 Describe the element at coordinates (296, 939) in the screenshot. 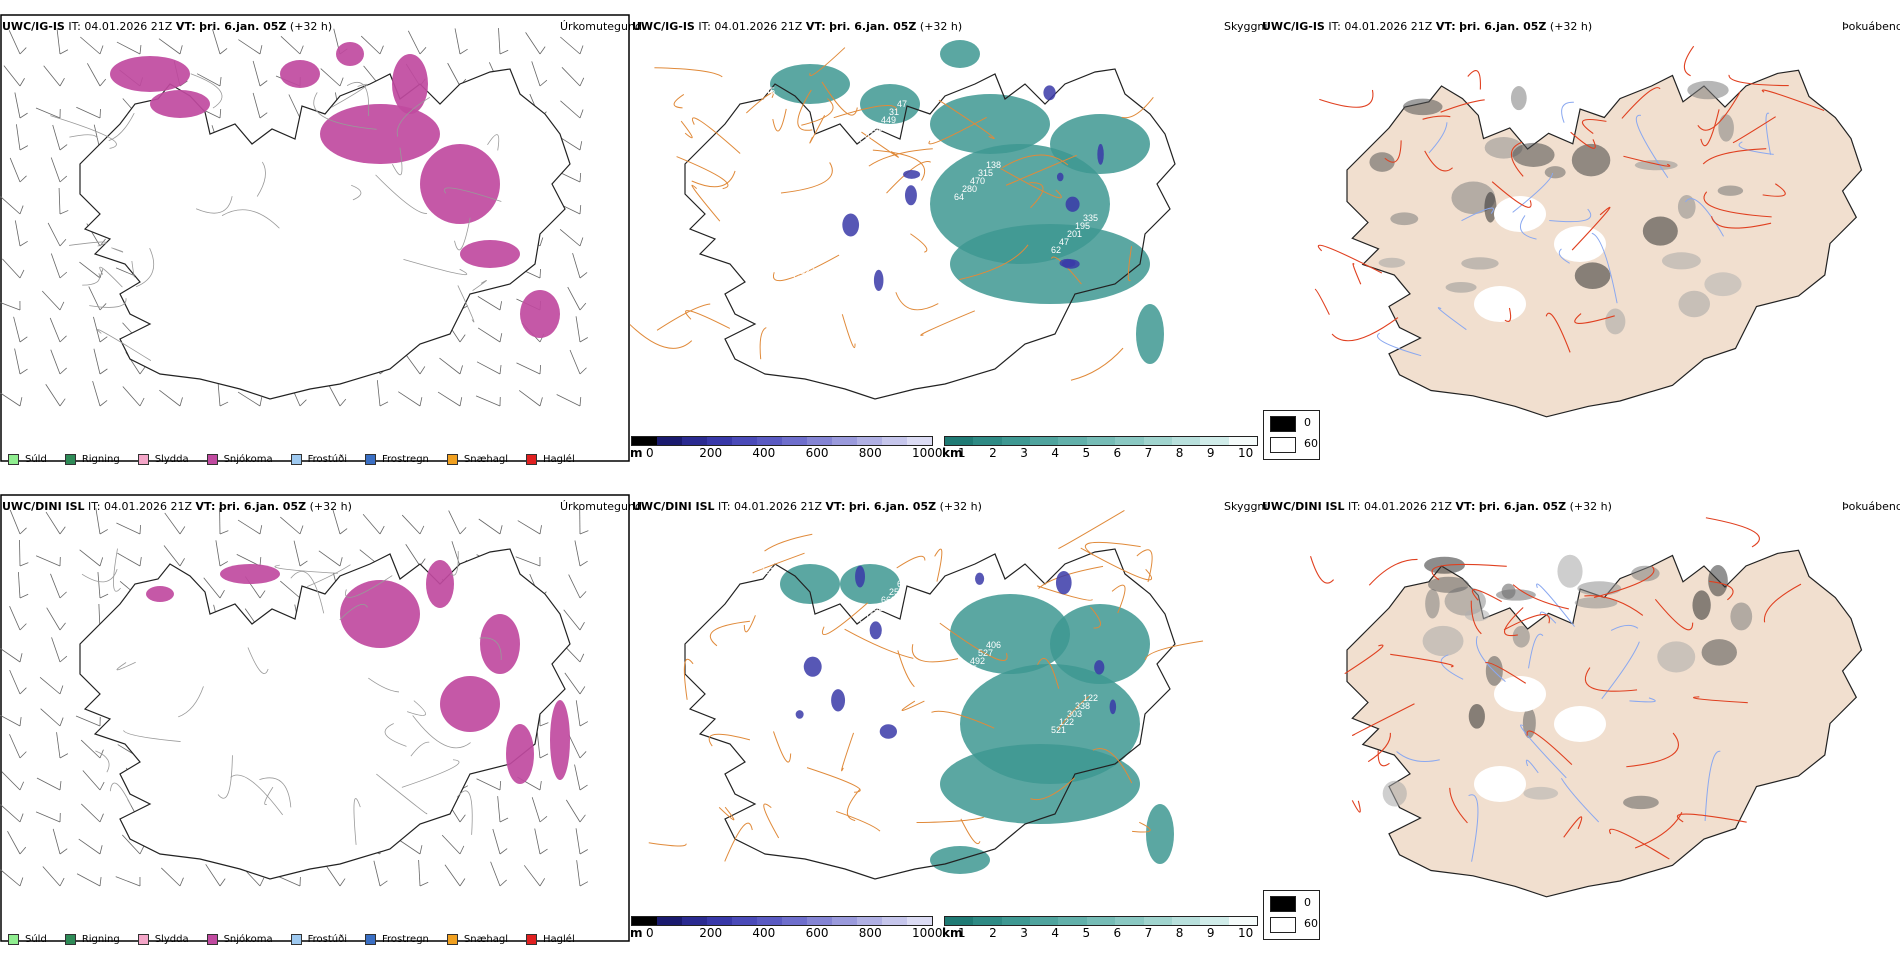

I see `legend-swatch` at that location.